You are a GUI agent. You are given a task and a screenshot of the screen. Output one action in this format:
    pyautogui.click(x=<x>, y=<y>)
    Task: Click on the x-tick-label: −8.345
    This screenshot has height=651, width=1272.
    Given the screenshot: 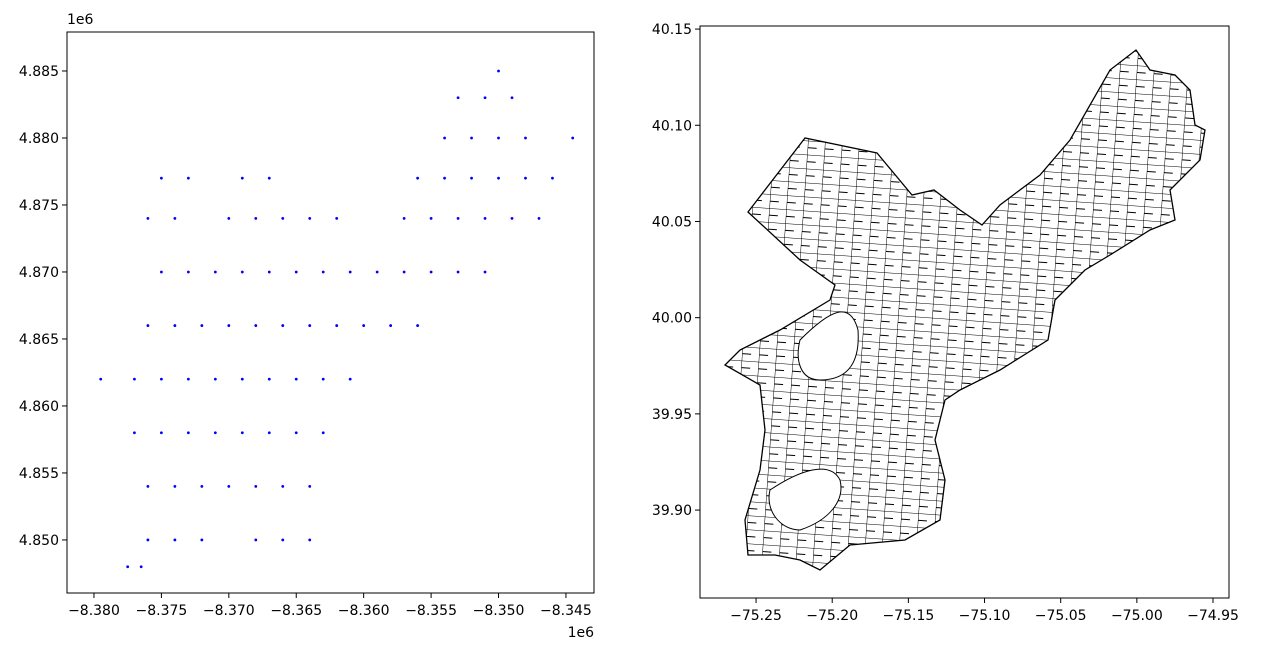 What is the action you would take?
    pyautogui.click(x=566, y=611)
    